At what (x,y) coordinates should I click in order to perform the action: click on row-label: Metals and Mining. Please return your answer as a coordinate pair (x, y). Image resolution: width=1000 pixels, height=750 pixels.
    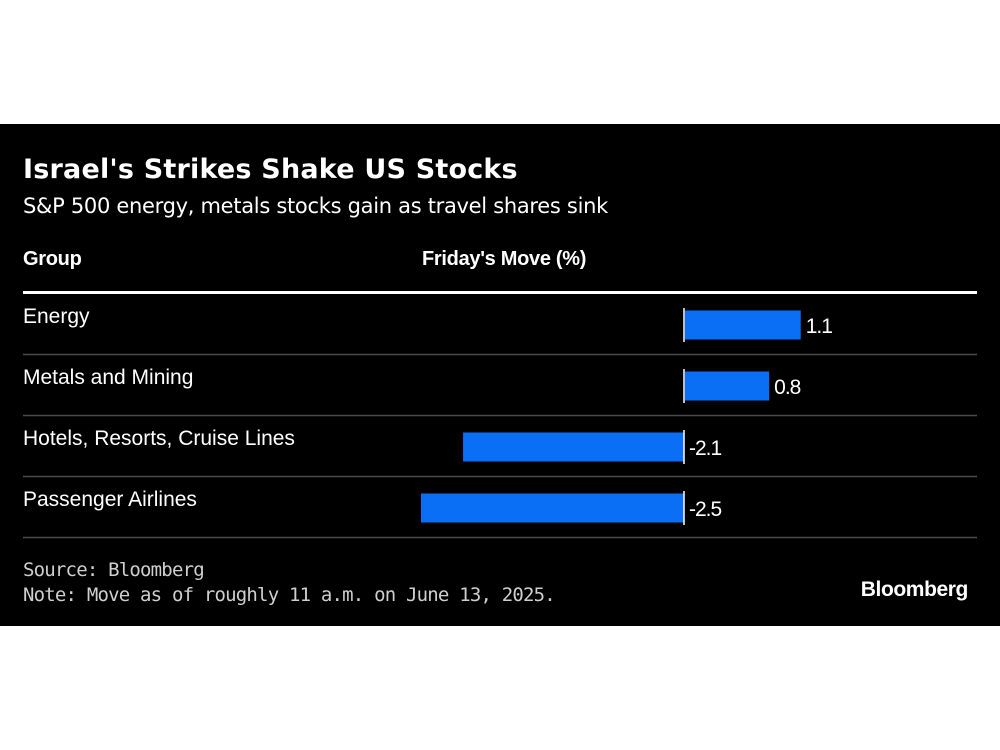
    Looking at the image, I should click on (108, 377).